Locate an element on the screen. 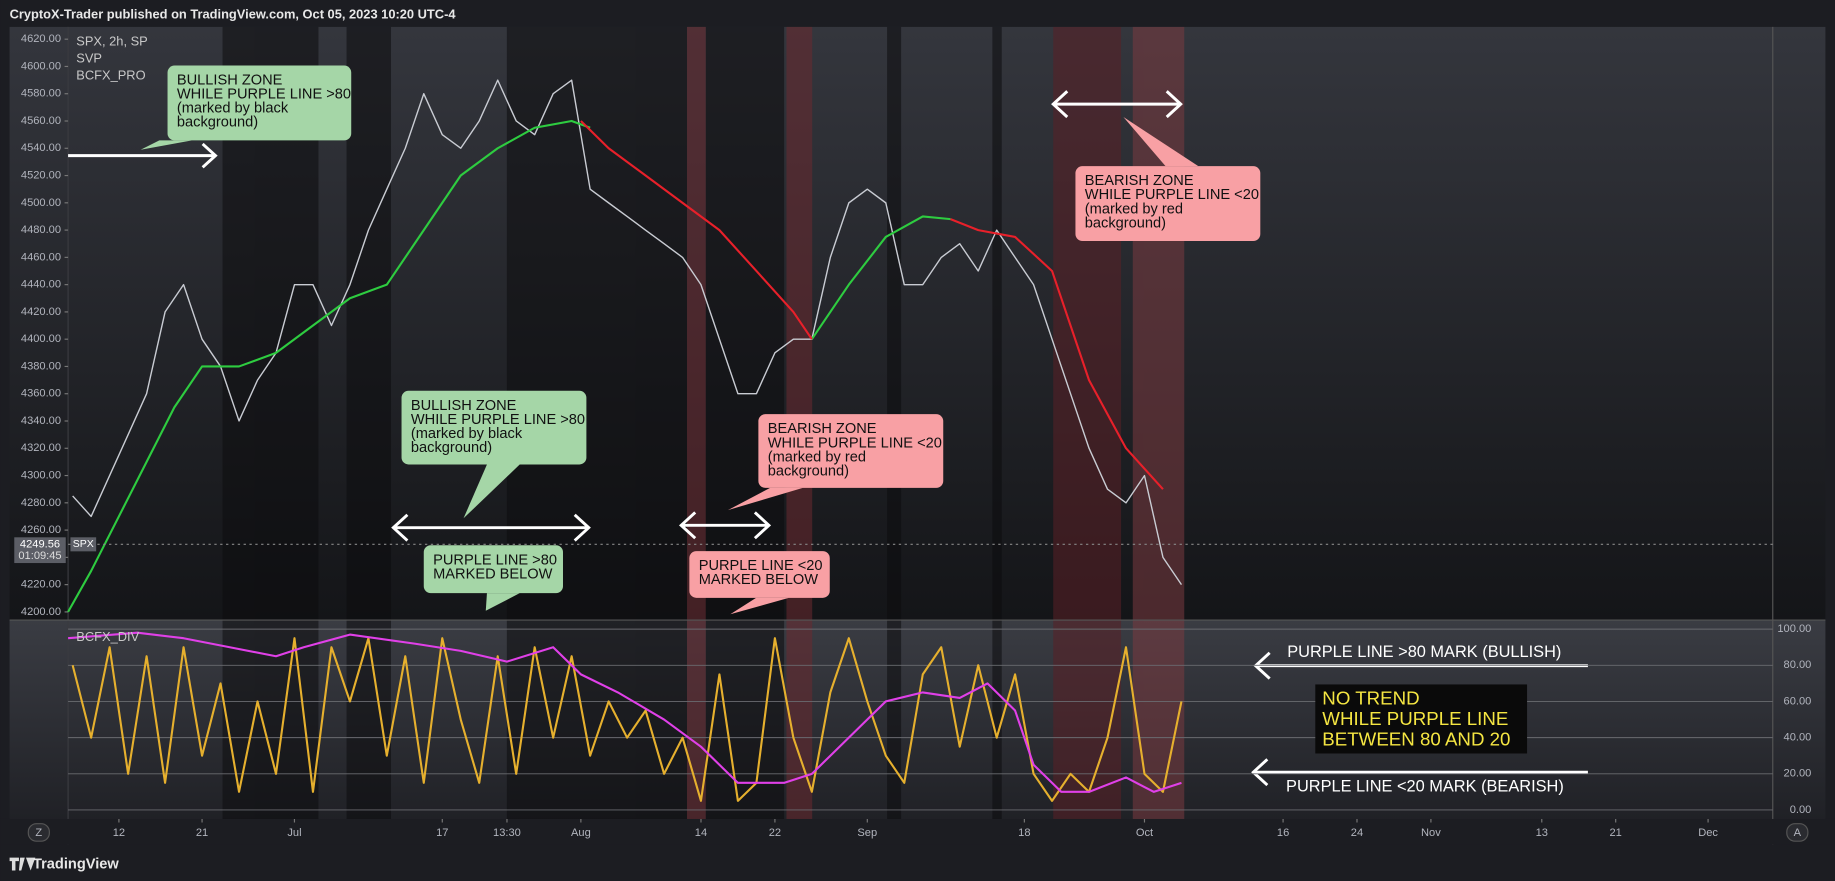 The width and height of the screenshot is (1835, 881). symbol: SPX is located at coordinates (83, 544).